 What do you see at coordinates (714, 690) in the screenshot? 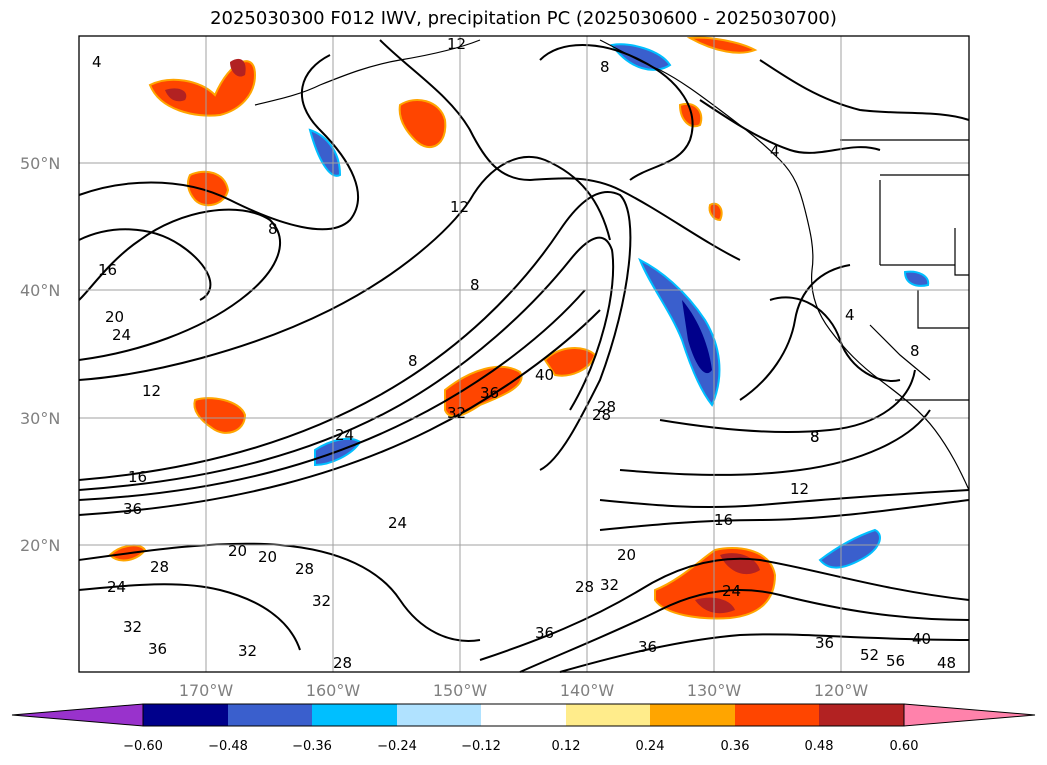
I see `lon-label: 130°W` at bounding box center [714, 690].